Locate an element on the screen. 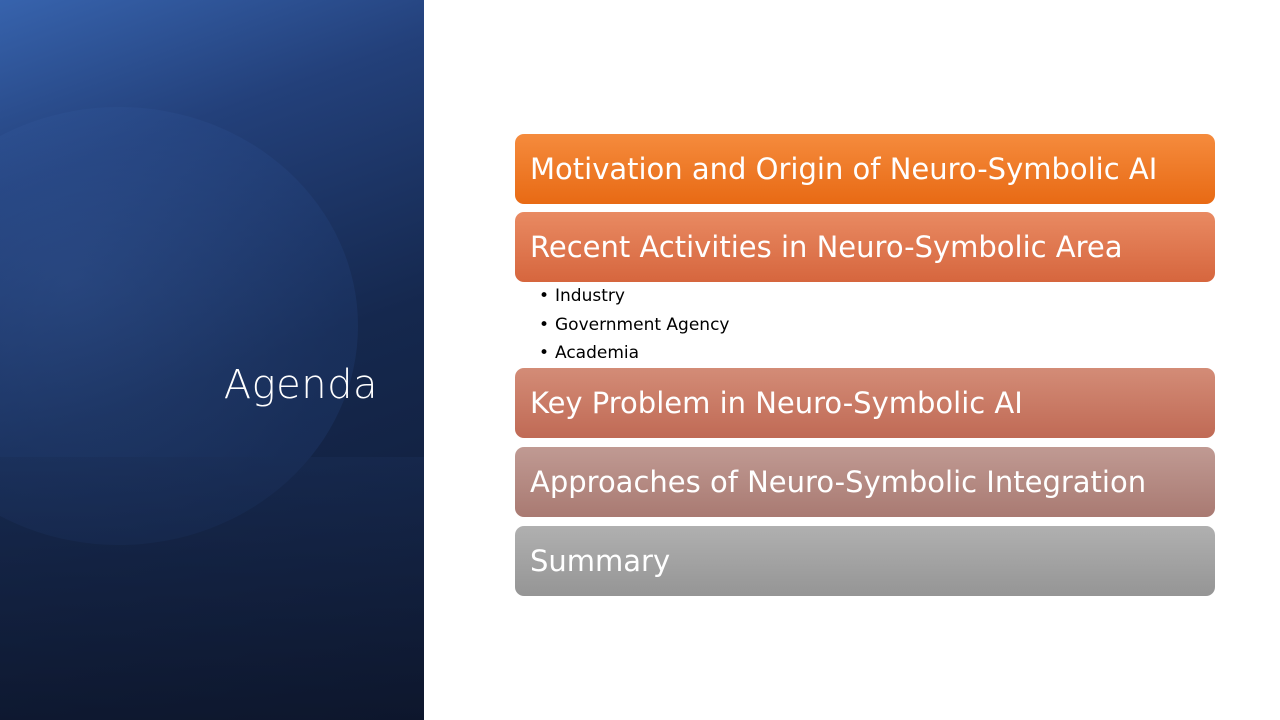 The width and height of the screenshot is (1280, 720). sublist-item-government-agency: Government Agency is located at coordinates (634, 327).